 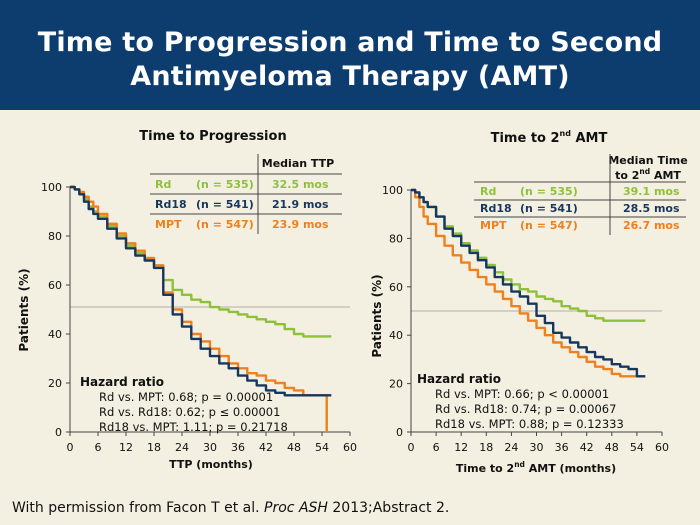 What do you see at coordinates (488, 191) in the screenshot?
I see `amt-row-rd-arm: Rd` at bounding box center [488, 191].